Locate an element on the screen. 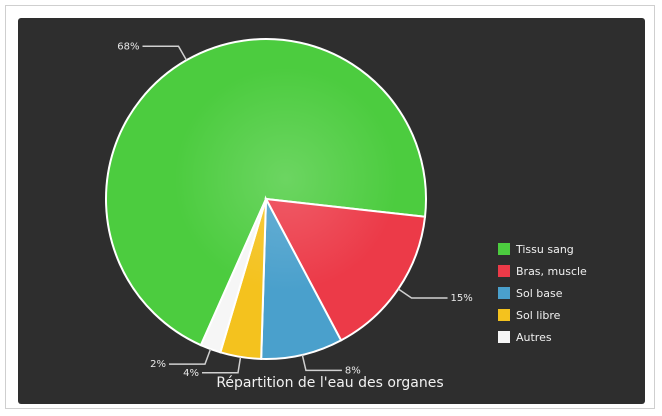  legend-label: Bras, muscle is located at coordinates (551, 271).